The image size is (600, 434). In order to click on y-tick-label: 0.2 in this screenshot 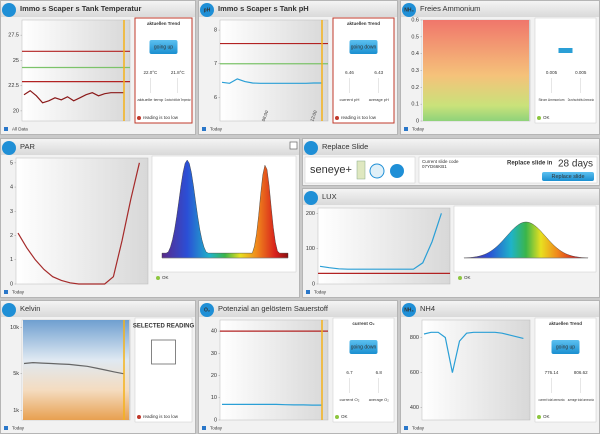, I will do `click(415, 88)`.